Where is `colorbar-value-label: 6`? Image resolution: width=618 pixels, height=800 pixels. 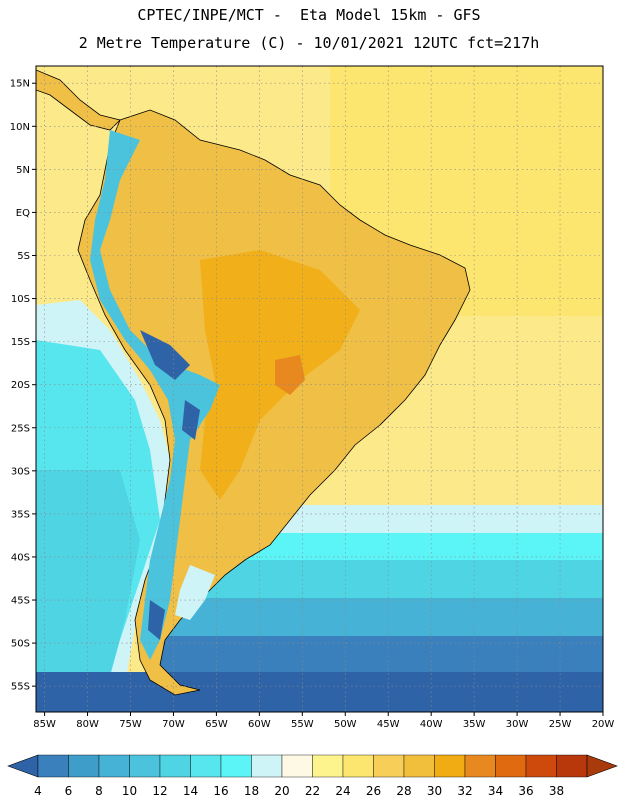 colorbar-value-label: 6 is located at coordinates (69, 791).